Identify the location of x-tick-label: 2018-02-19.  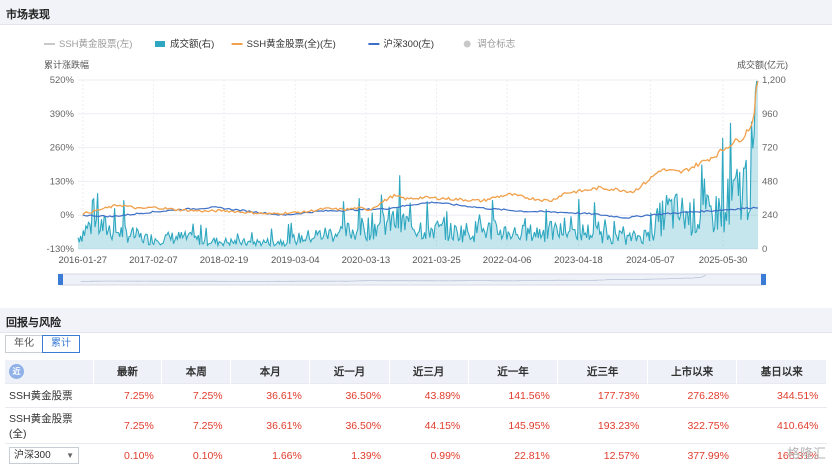
(224, 260).